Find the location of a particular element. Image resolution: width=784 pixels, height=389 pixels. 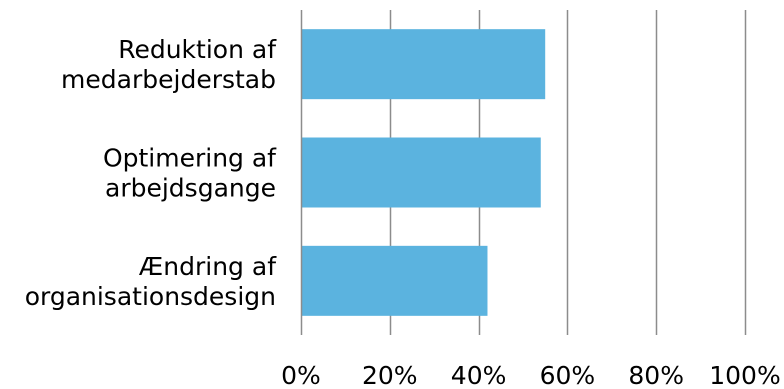

category-label-2: Ændring af organisationsdesign is located at coordinates (151, 281).